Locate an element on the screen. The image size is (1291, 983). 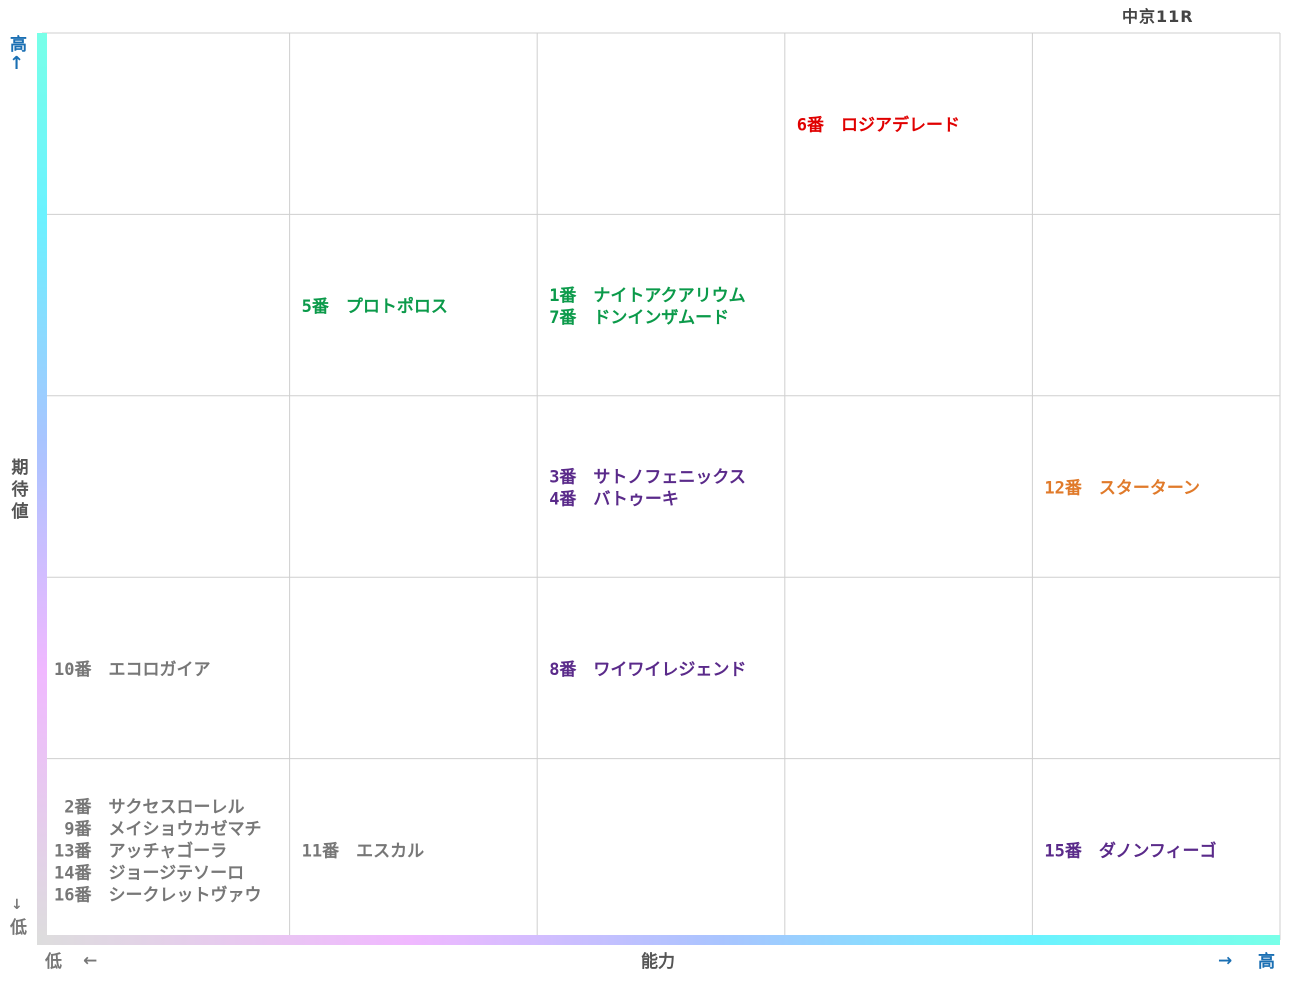
horse-label: 5番 プロトポロス is located at coordinates (375, 306).